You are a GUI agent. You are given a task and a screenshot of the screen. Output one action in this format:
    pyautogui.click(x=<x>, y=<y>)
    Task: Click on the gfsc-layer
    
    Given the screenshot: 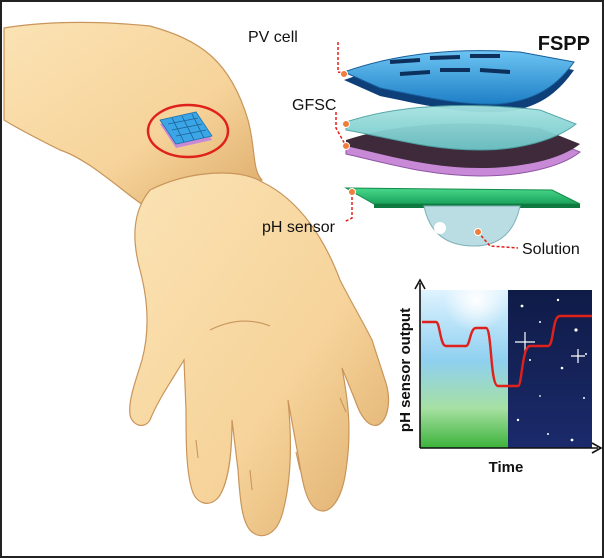 What is the action you would take?
    pyautogui.click(x=463, y=141)
    